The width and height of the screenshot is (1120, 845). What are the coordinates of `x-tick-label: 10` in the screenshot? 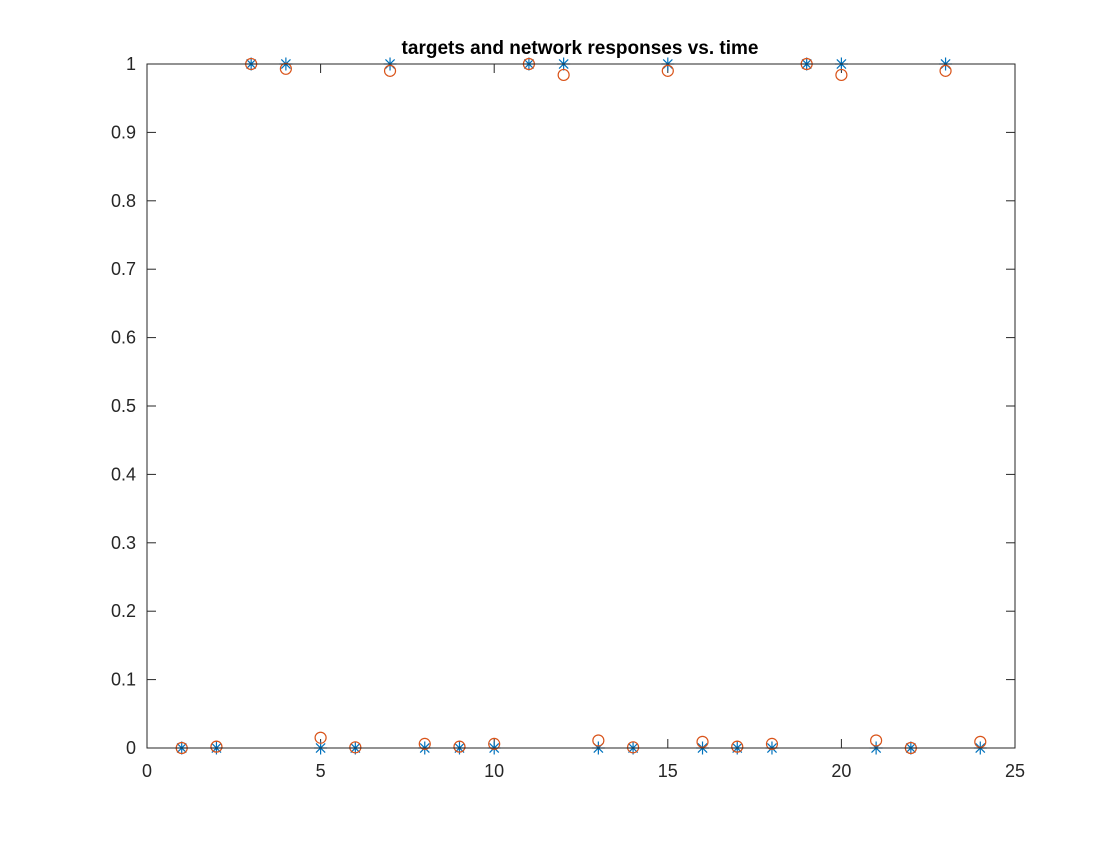 It's located at (494, 771).